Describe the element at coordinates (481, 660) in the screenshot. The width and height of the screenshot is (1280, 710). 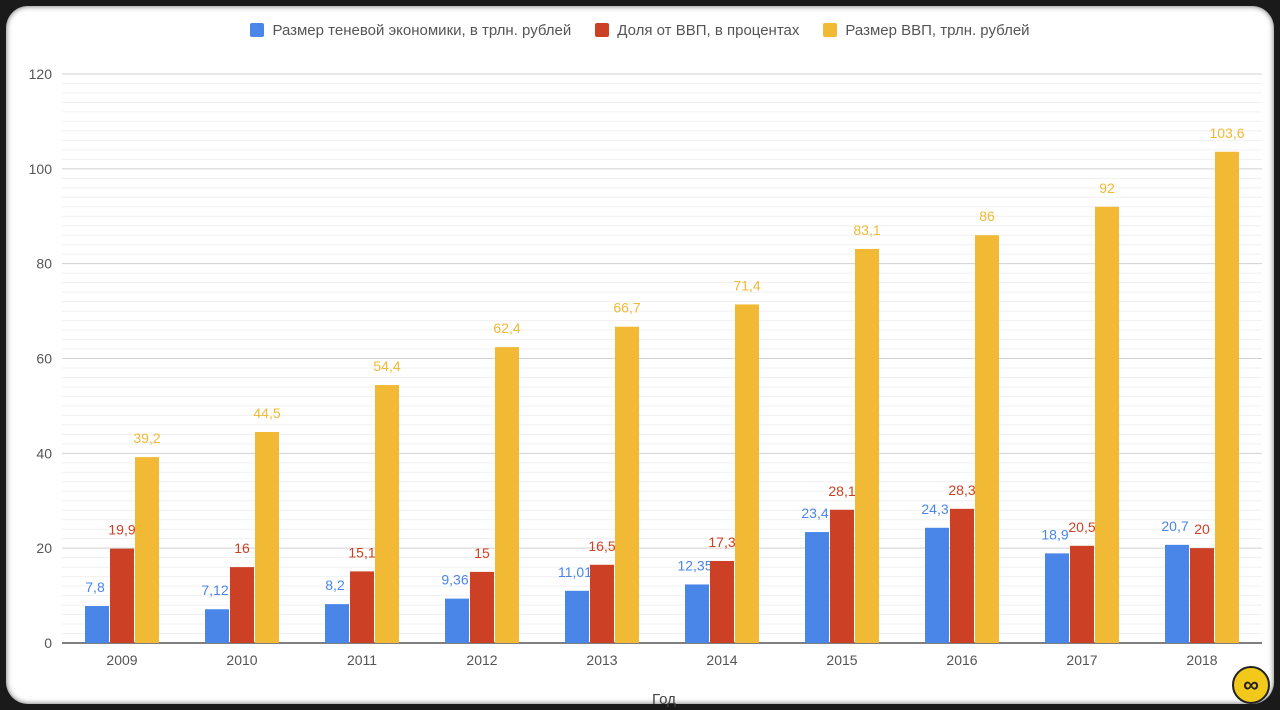
I see `x-tick-label: 2012` at that location.